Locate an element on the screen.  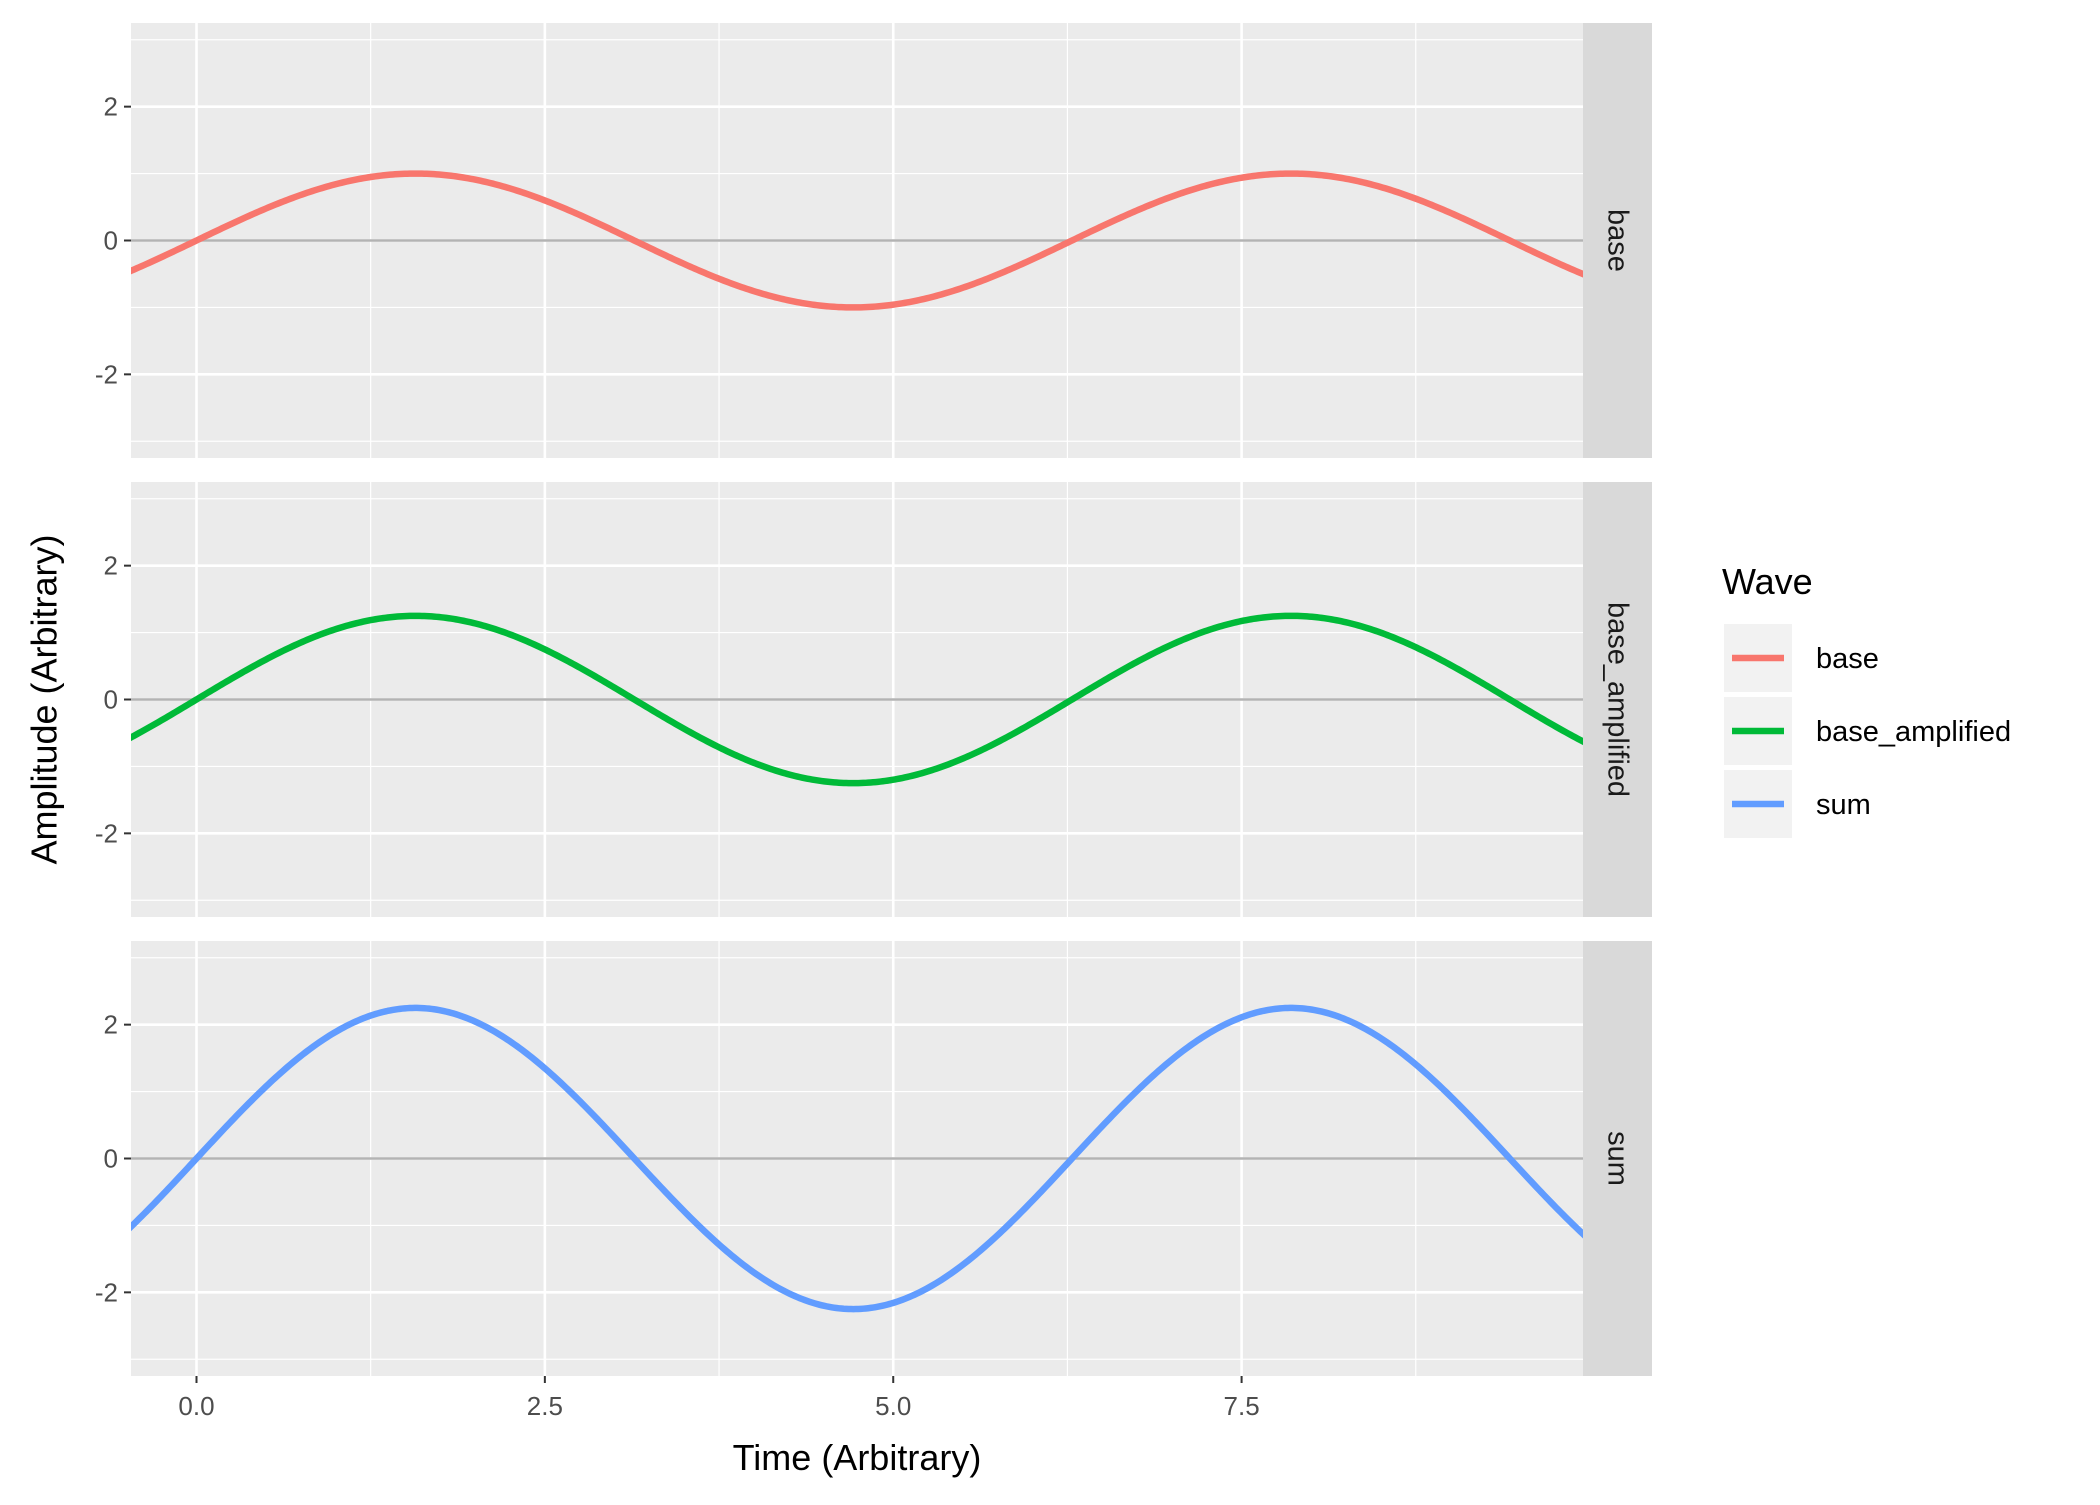
series-line-sum is located at coordinates (857, 1158).